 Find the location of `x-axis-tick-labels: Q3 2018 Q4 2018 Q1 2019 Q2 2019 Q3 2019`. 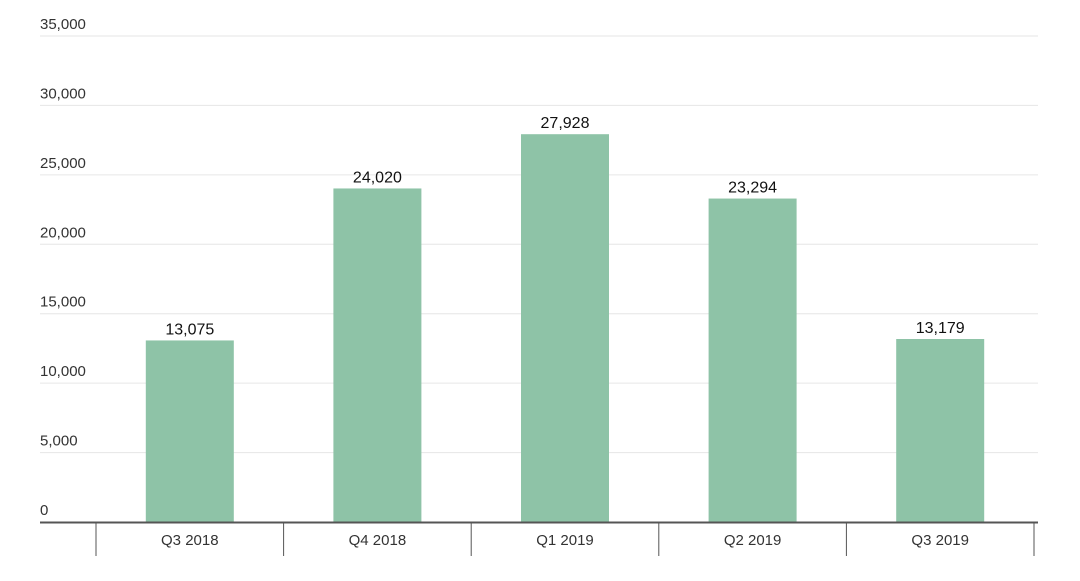

x-axis-tick-labels: Q3 2018 Q4 2018 Q1 2019 Q2 2019 Q3 2019 is located at coordinates (565, 540).